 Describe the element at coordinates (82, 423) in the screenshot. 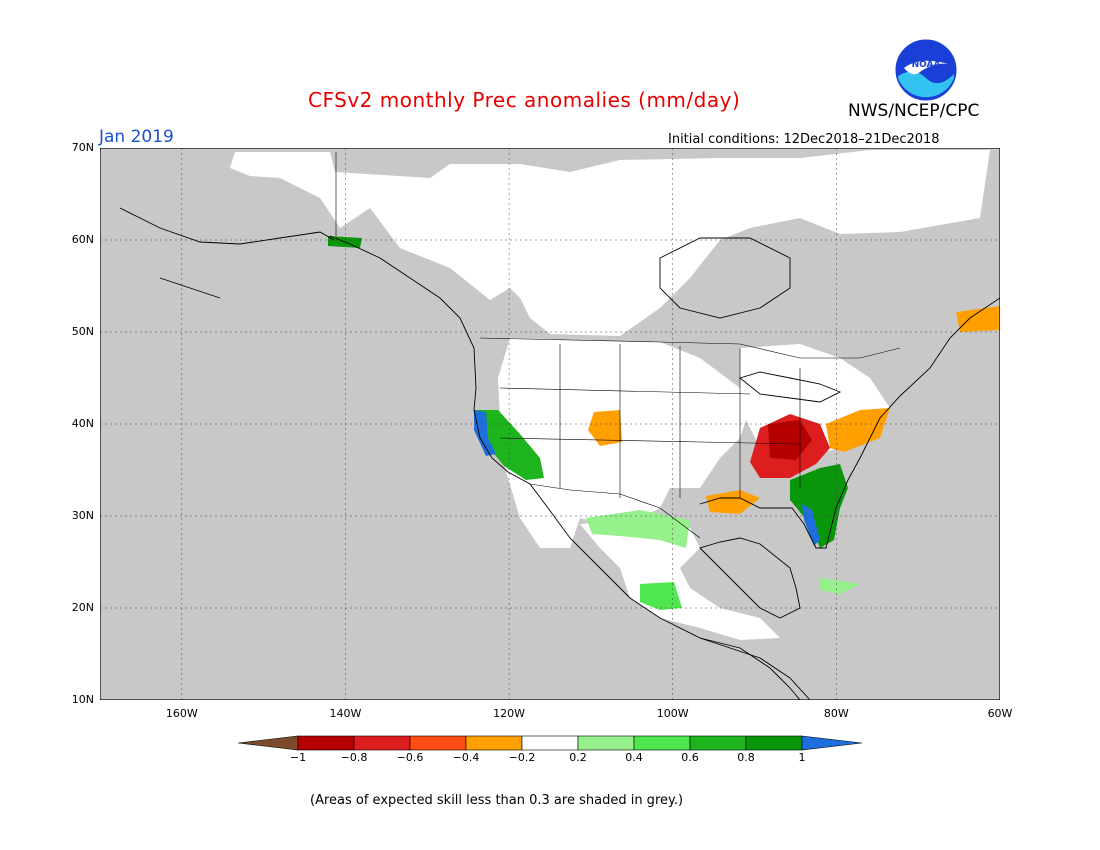

I see `latitude-tick-label: 40N` at that location.